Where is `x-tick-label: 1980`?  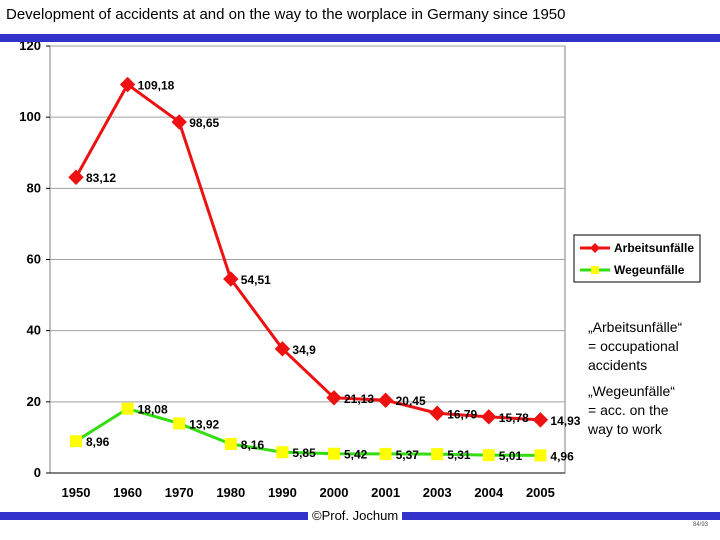
x-tick-label: 1980 is located at coordinates (230, 492).